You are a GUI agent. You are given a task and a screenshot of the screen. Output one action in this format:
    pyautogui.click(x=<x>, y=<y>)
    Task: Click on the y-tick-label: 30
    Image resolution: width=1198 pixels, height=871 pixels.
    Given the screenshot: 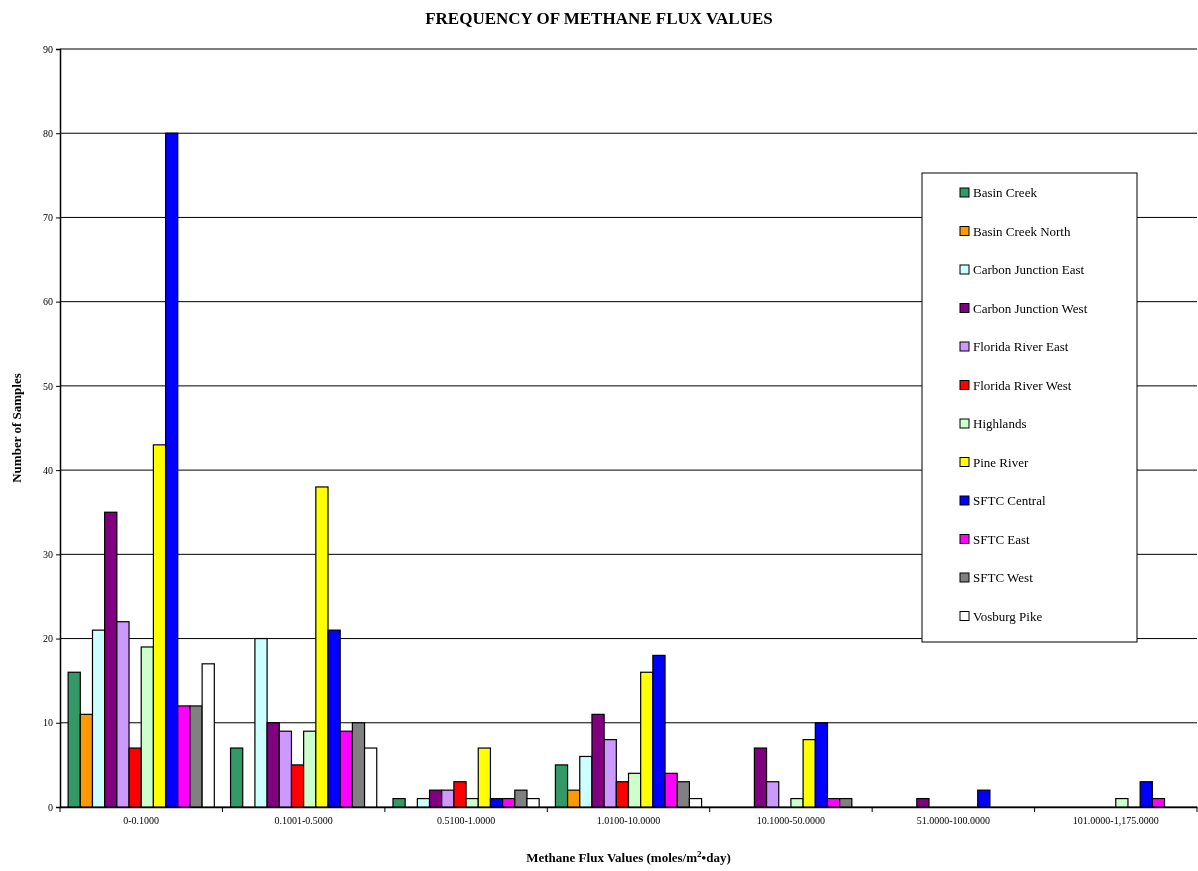 What is the action you would take?
    pyautogui.click(x=48, y=555)
    